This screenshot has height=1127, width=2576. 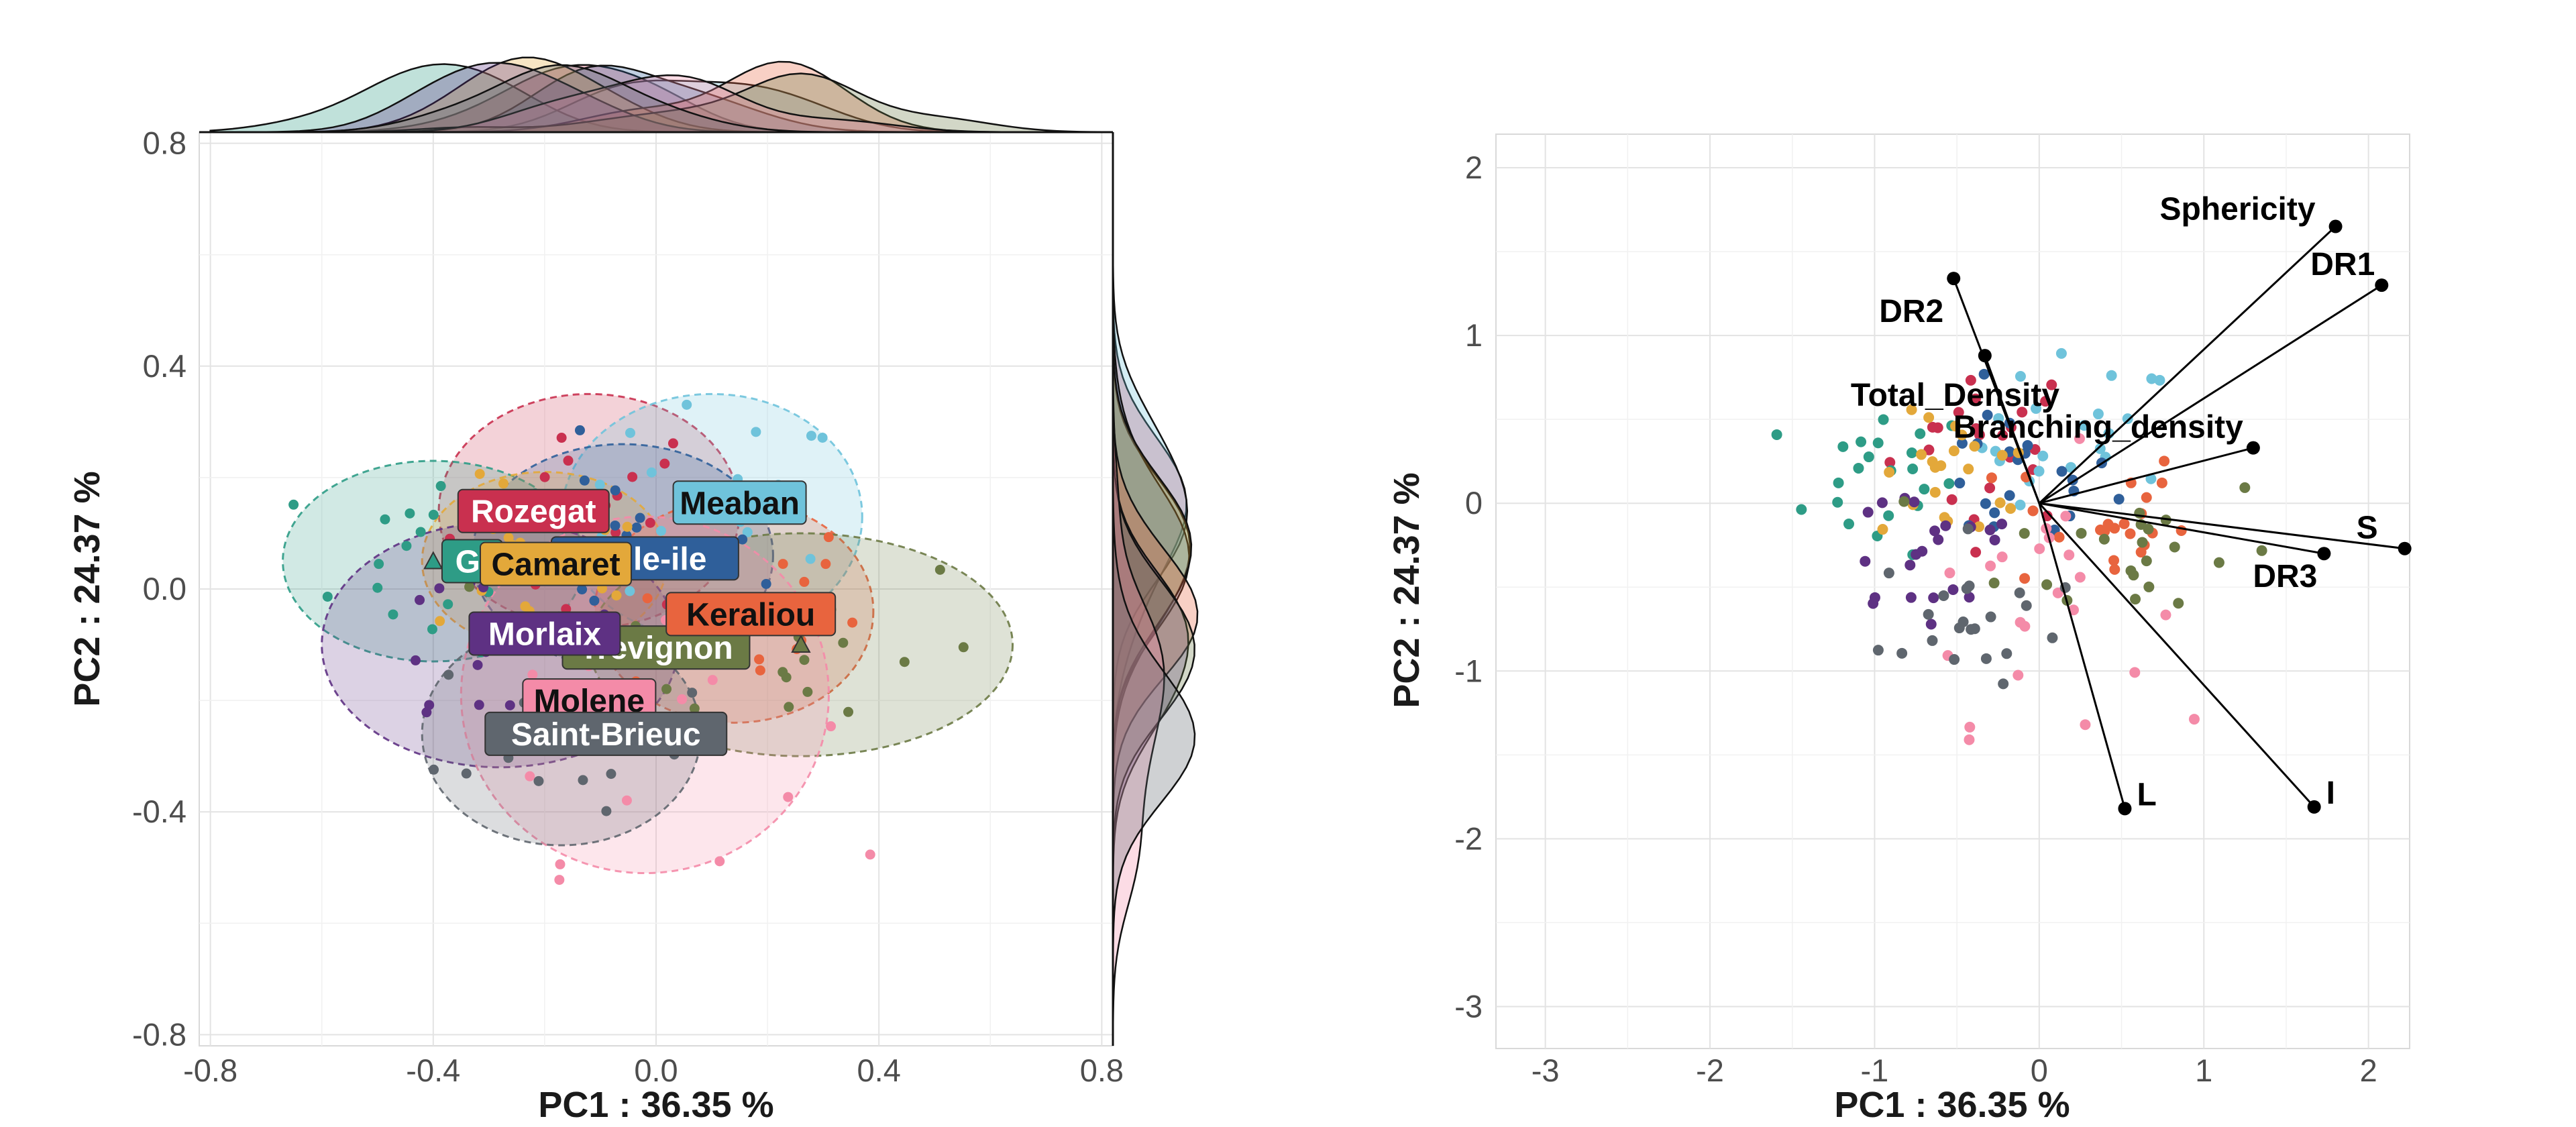 I want to click on right-y-tick-label: 0, so click(x=1474, y=503).